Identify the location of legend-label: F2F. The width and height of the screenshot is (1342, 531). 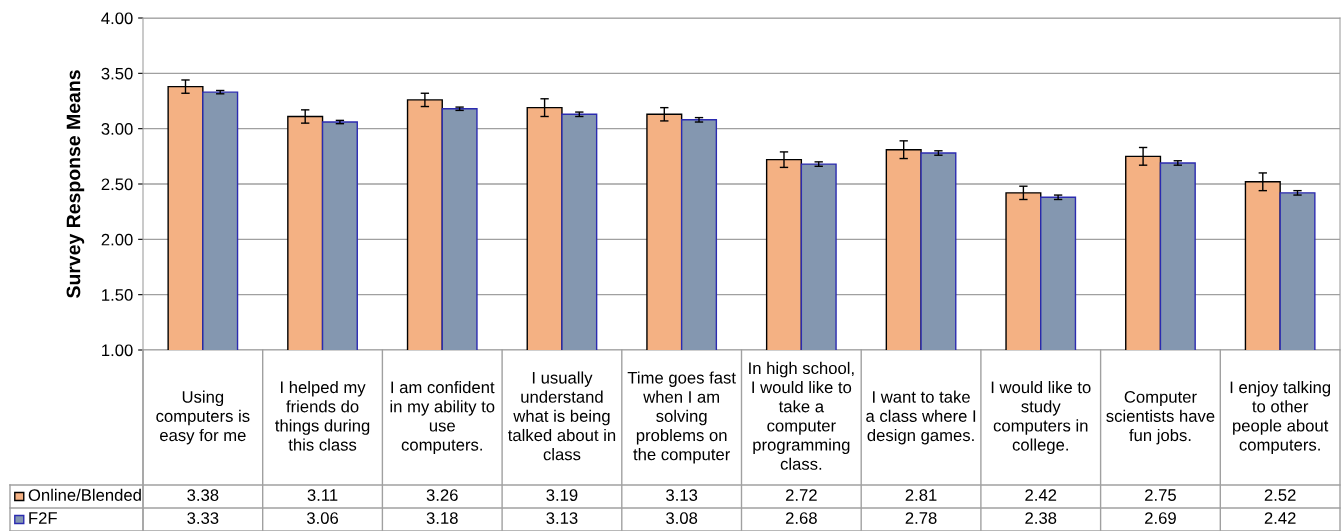
(43, 518).